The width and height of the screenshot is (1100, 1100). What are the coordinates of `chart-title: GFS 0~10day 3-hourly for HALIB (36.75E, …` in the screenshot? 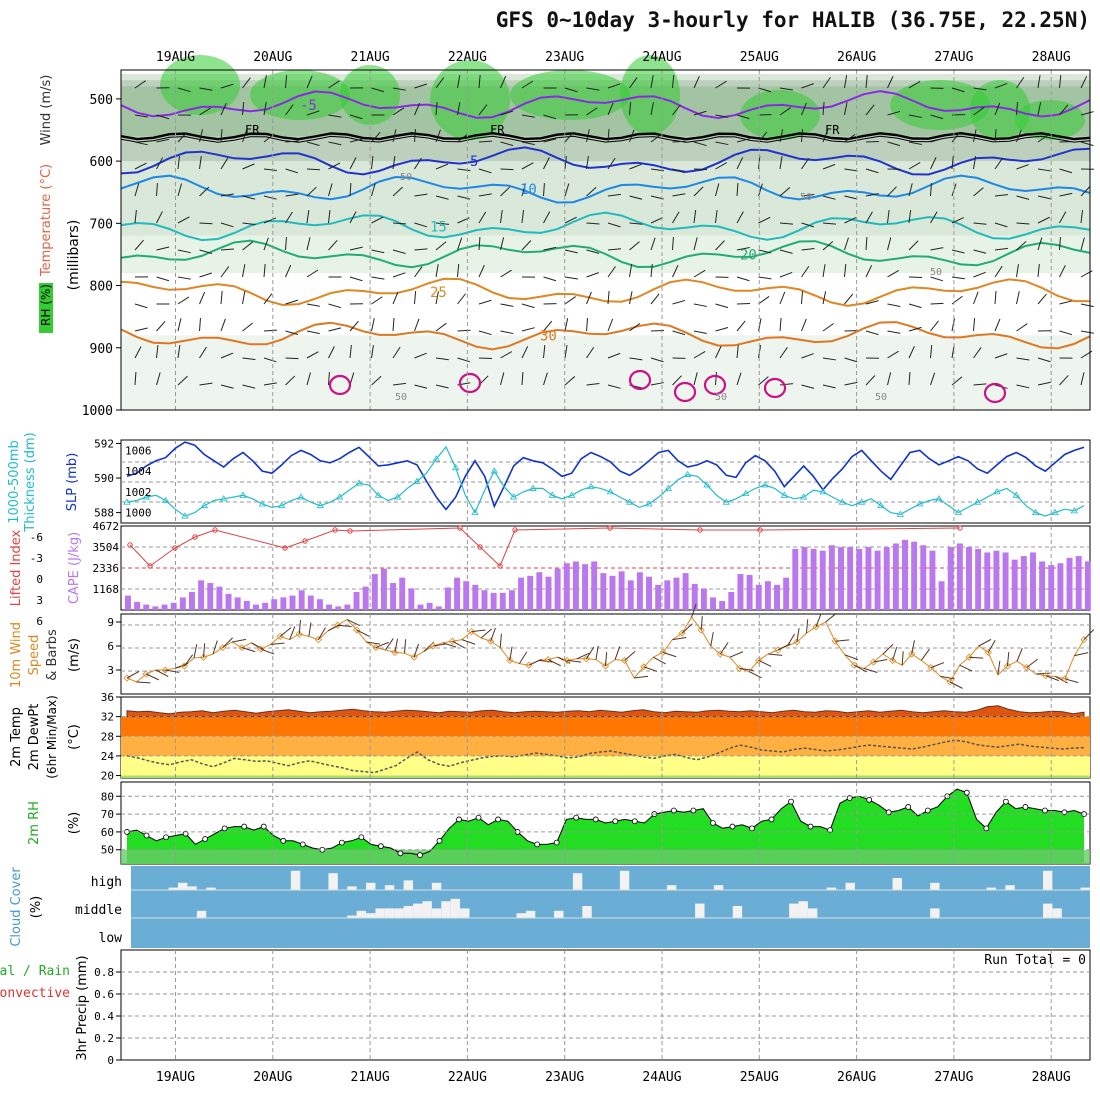 It's located at (792, 20).